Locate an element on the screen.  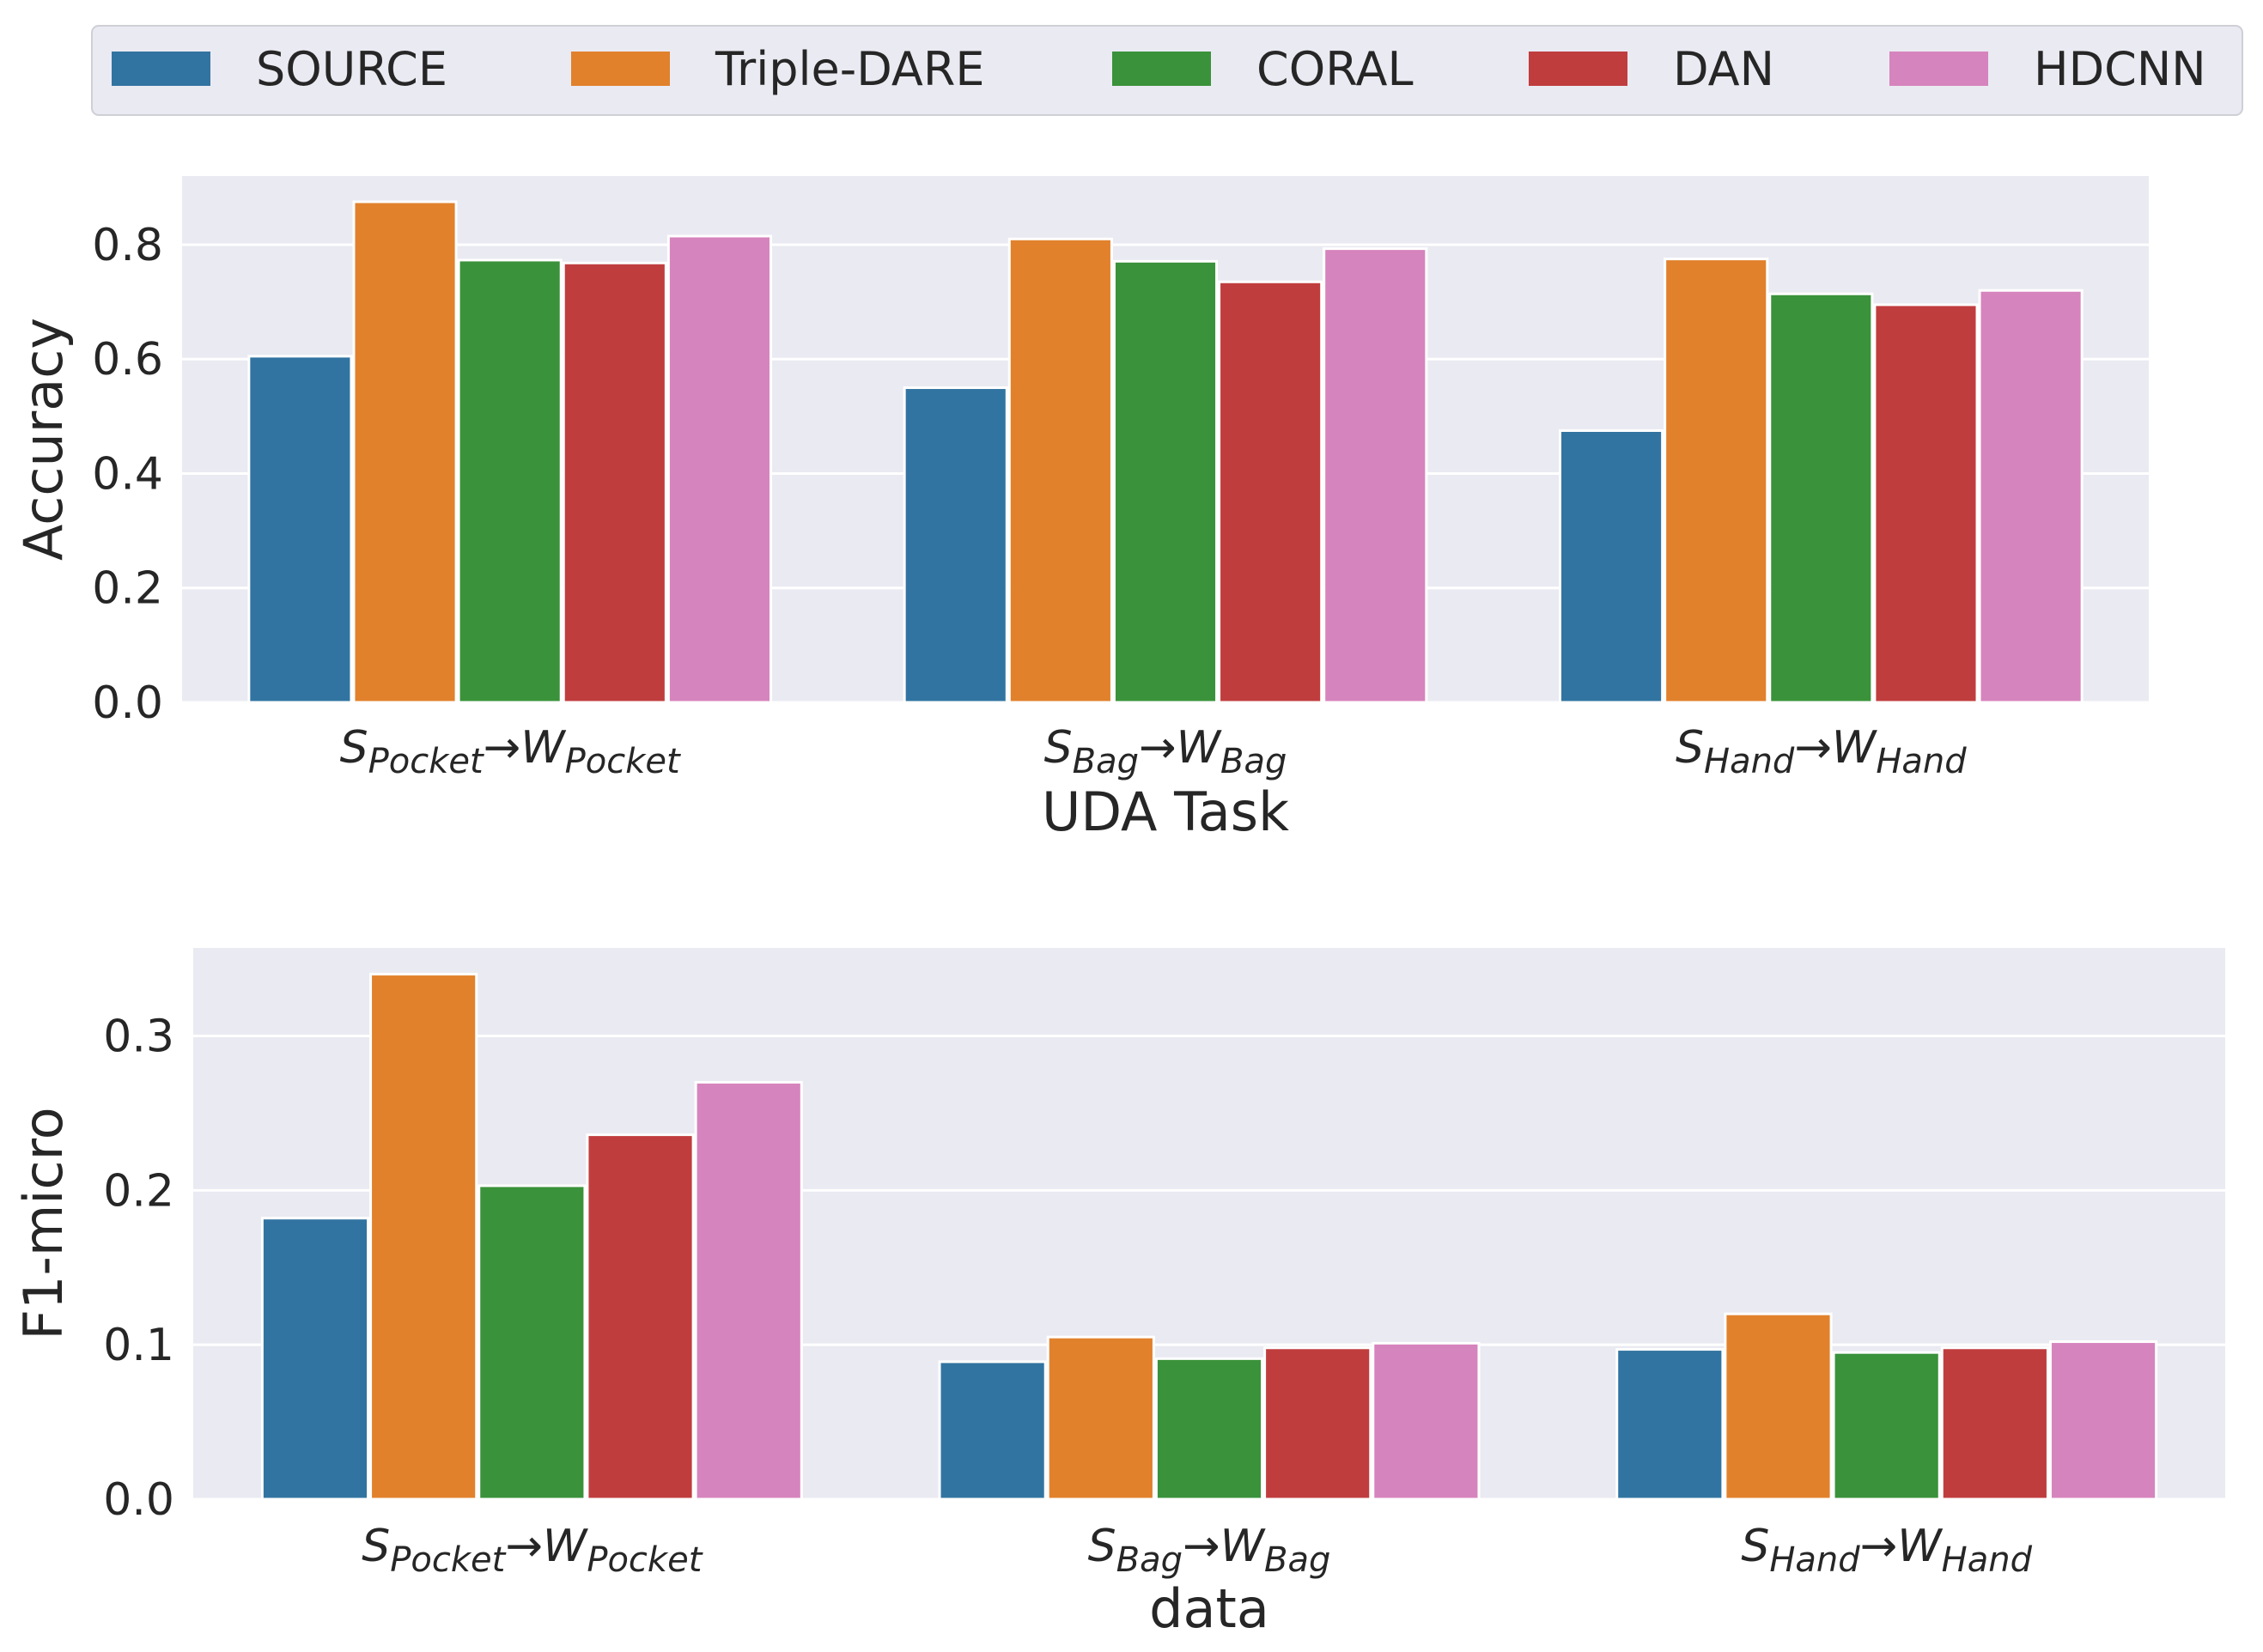
accuracy-bar-dan-pocket is located at coordinates (614, 482).